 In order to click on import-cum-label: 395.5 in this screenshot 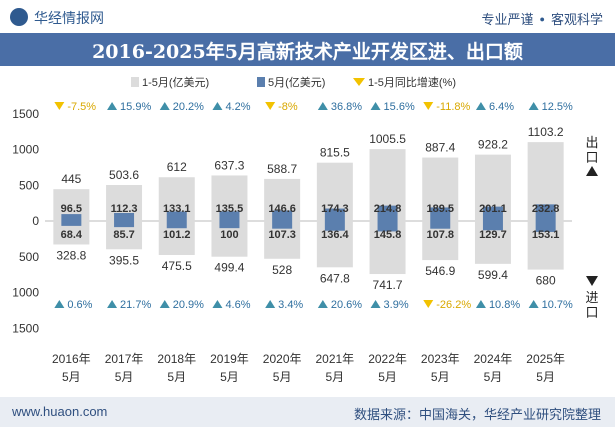, I will do `click(124, 260)`.